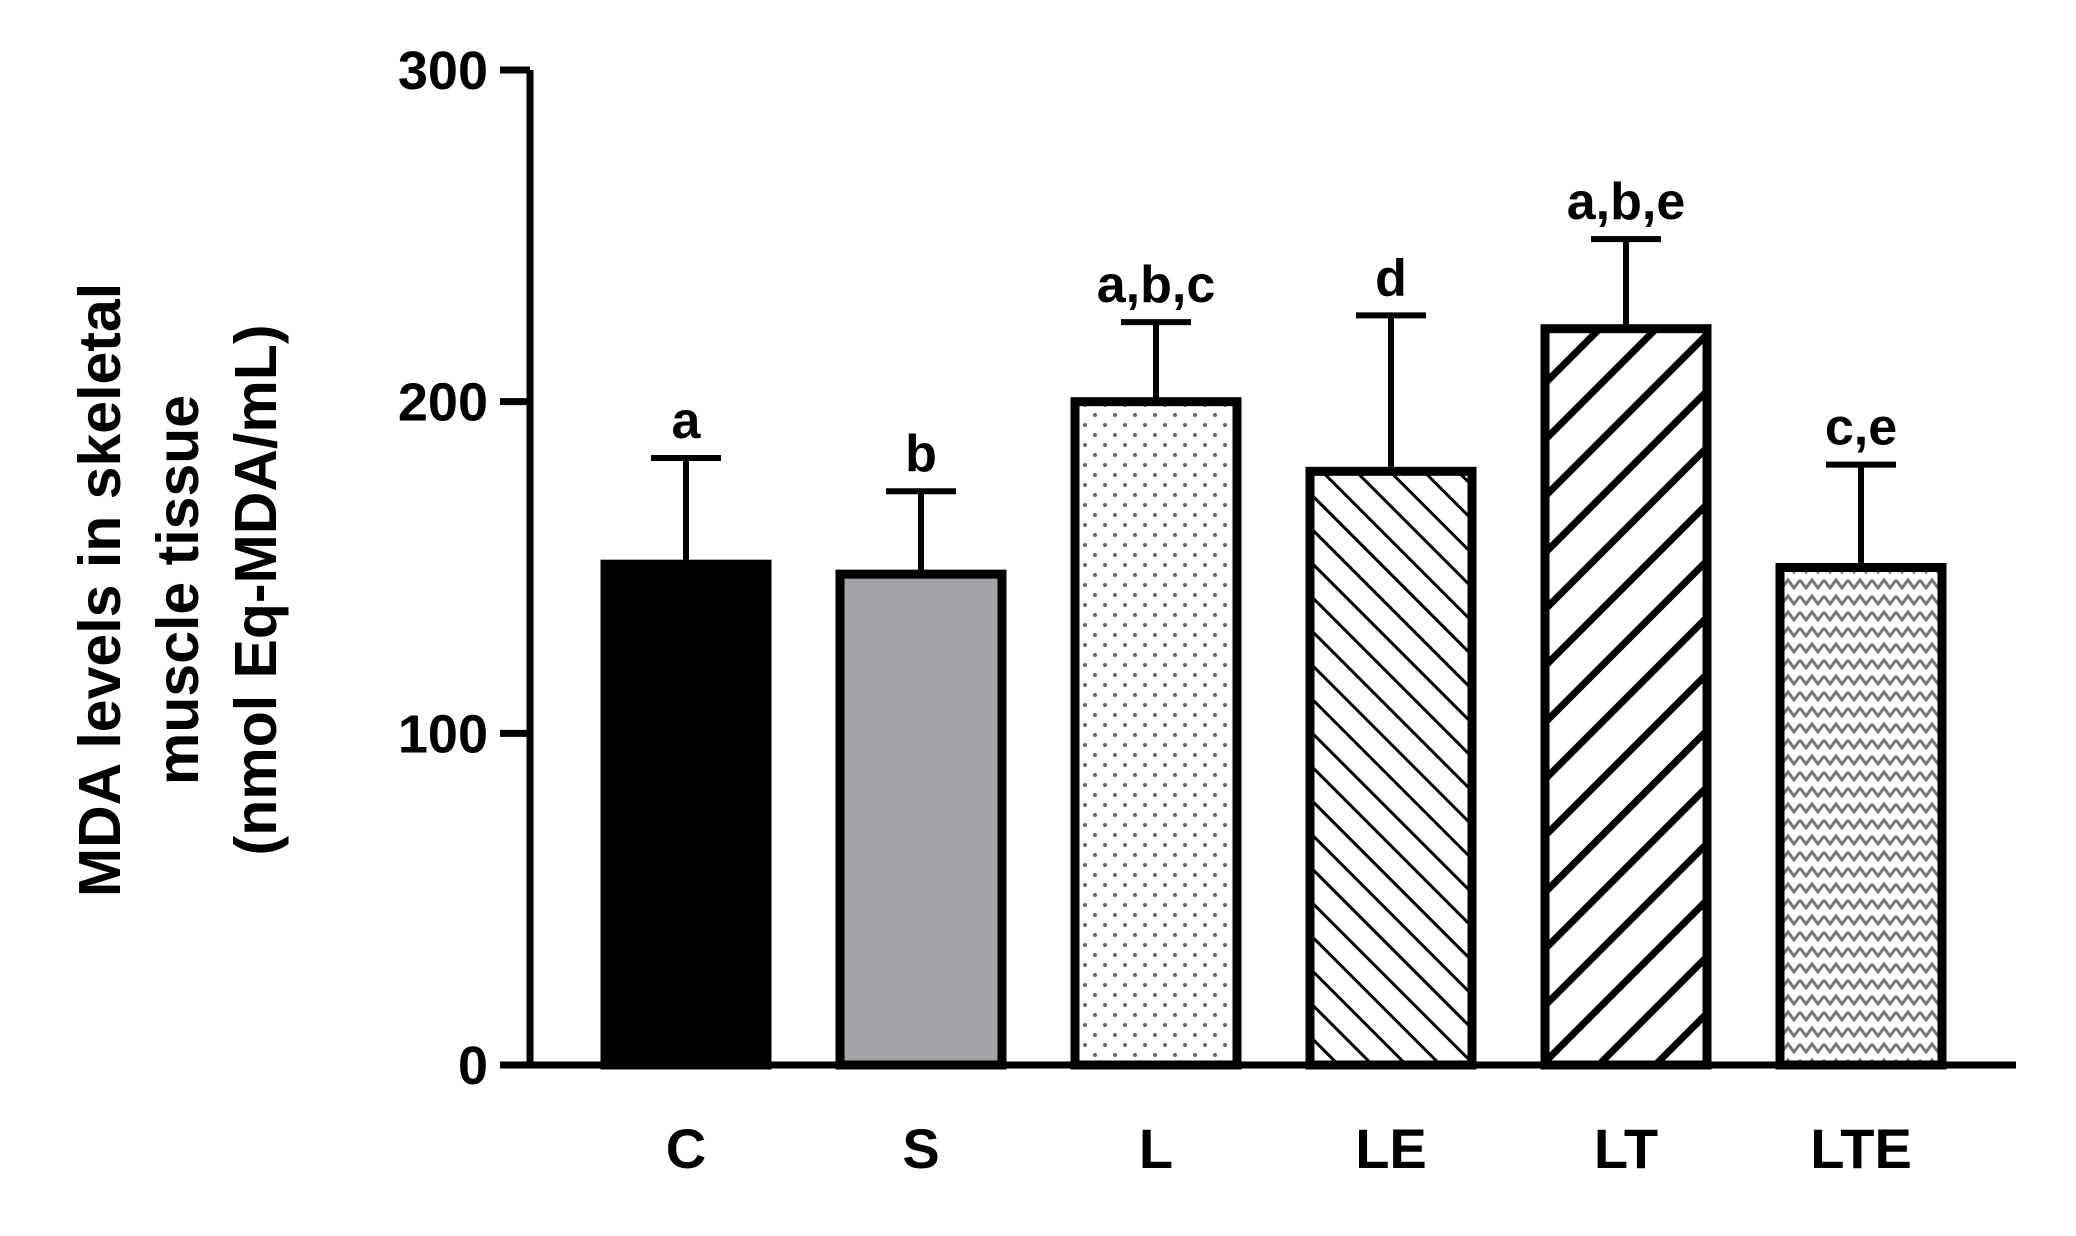 Image resolution: width=2076 pixels, height=1236 pixels. Describe the element at coordinates (1285, 328) in the screenshot. I see `significance-labels: a b a,b,c d a,b,e c,e` at that location.